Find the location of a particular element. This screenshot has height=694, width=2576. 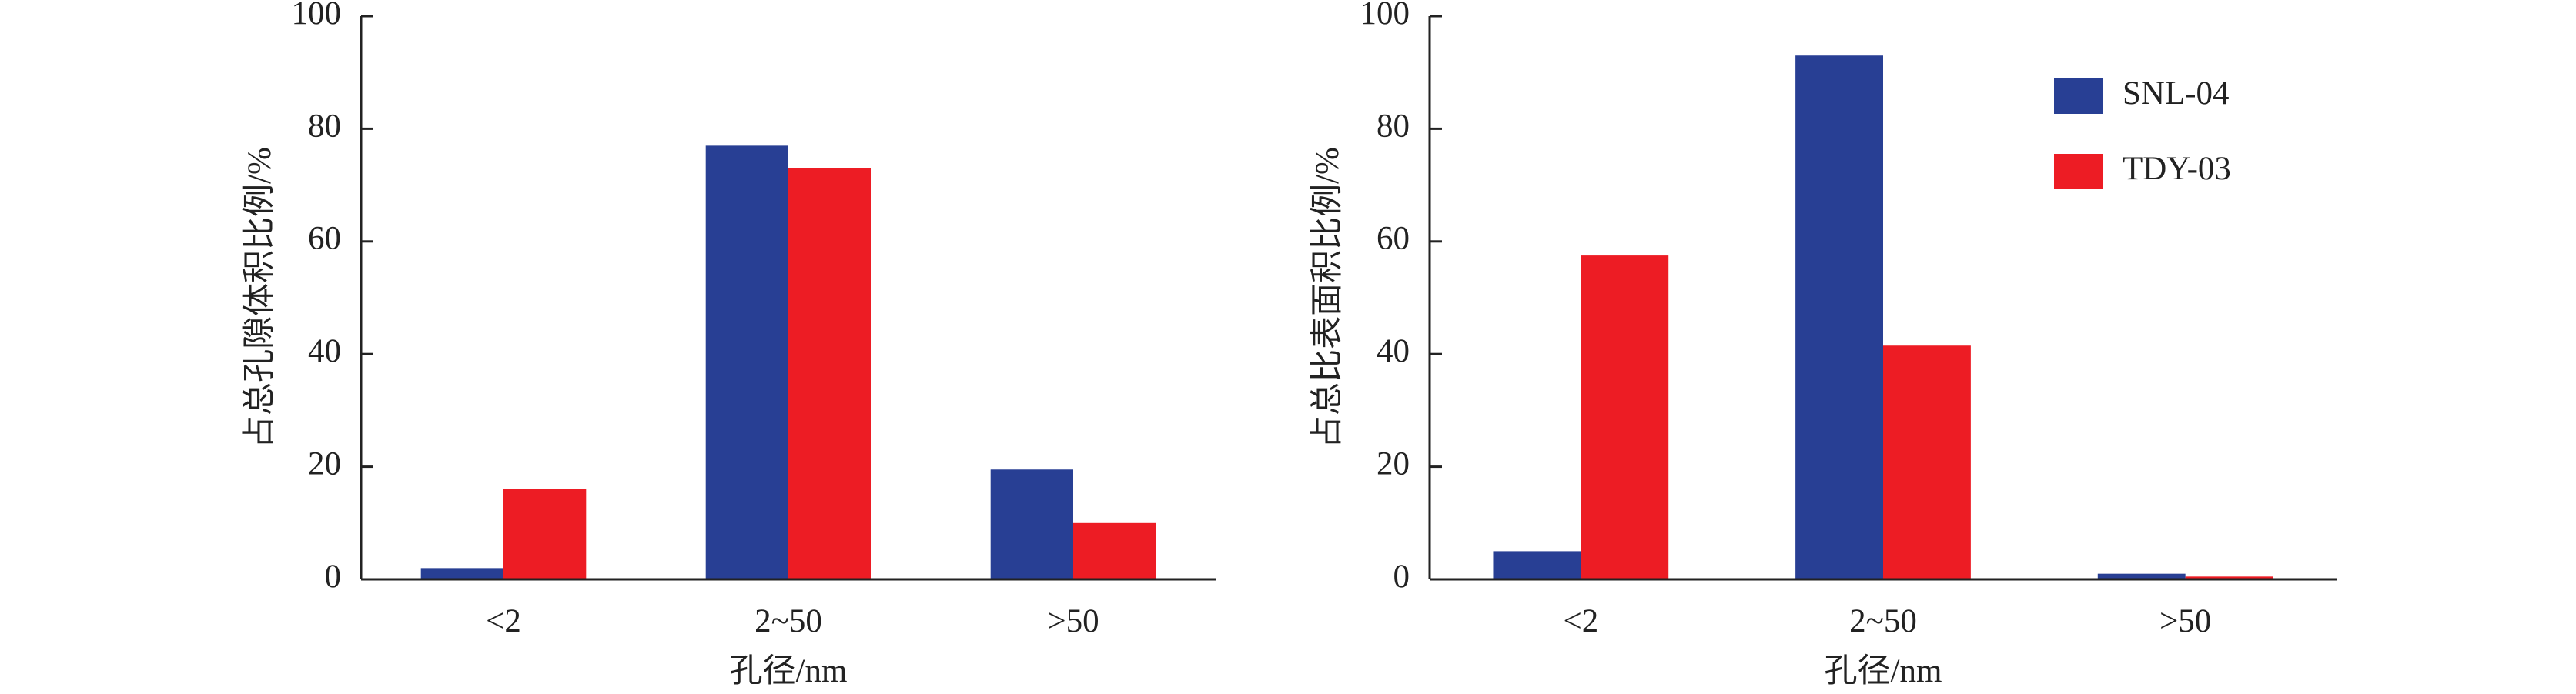

y-axis-label: 占总比表面积比例/% is located at coordinates (1328, 298).